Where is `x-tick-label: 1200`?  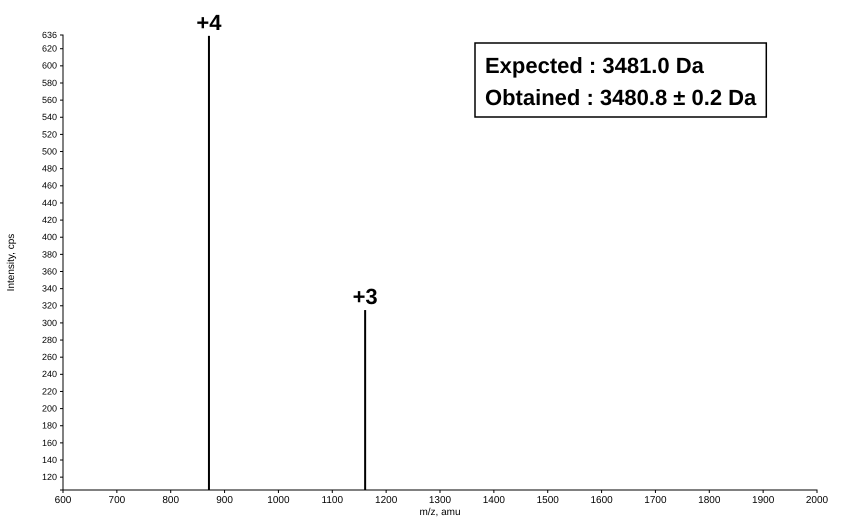
x-tick-label: 1200 is located at coordinates (386, 500).